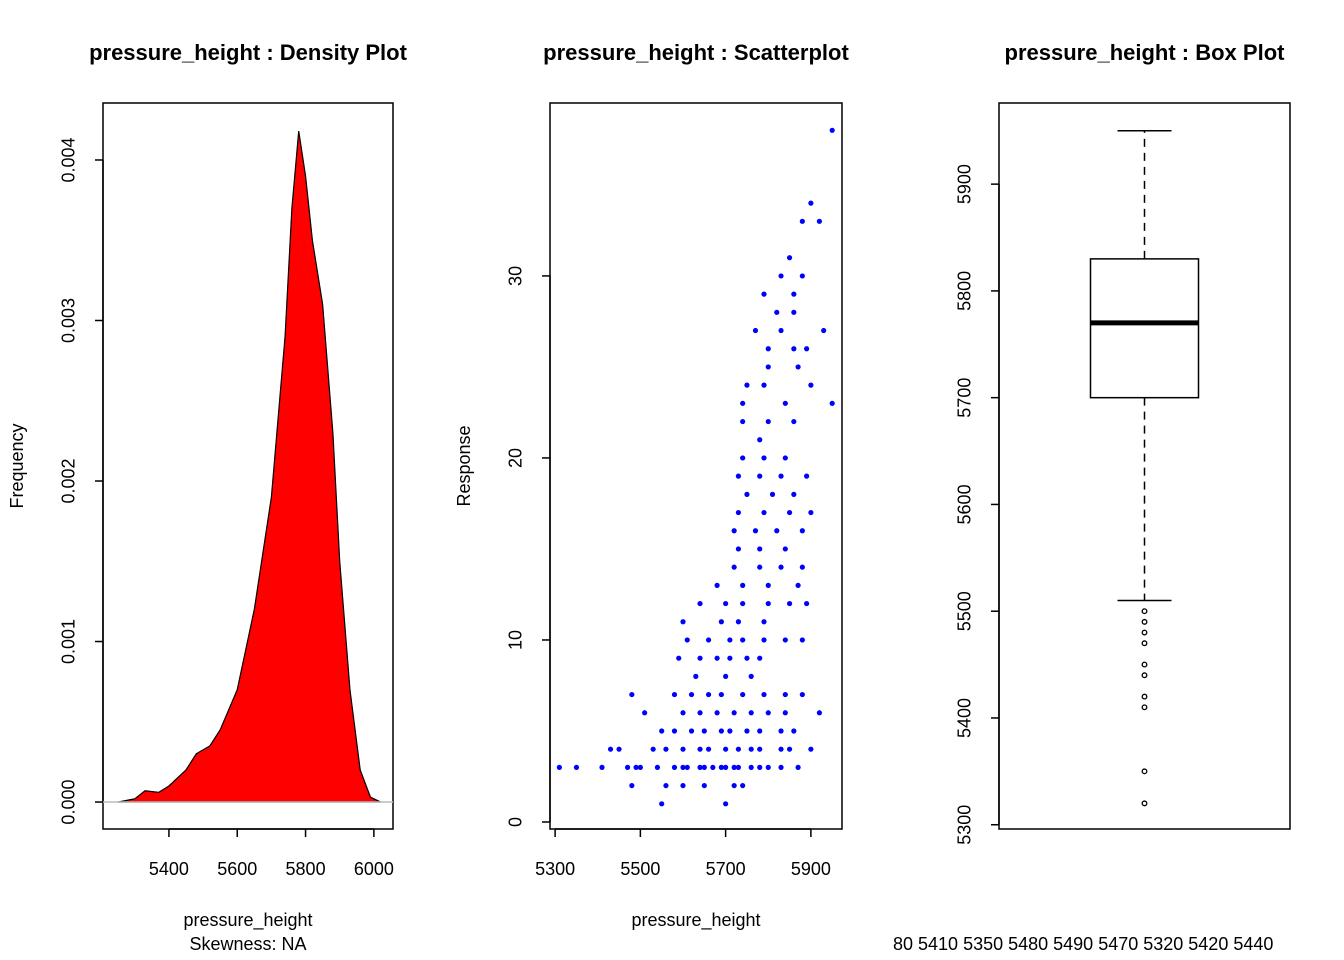  Describe the element at coordinates (516, 640) in the screenshot. I see `y-tick-label: 10` at that location.